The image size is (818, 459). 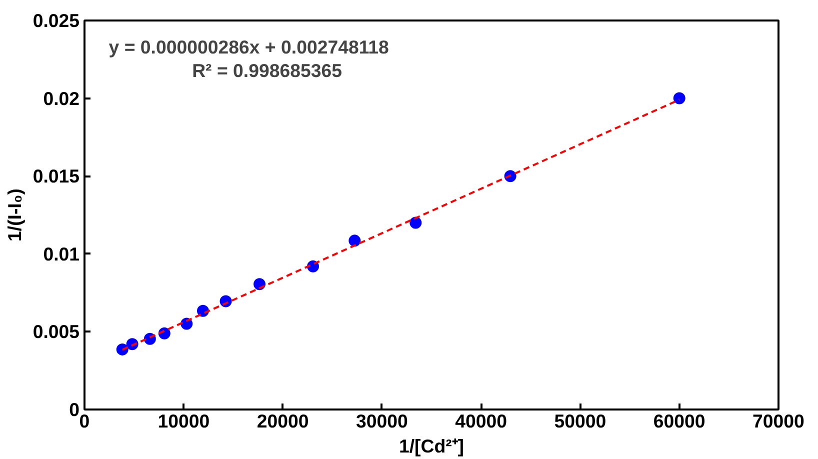 What do you see at coordinates (481, 421) in the screenshot?
I see `x-tick-label: 40000` at bounding box center [481, 421].